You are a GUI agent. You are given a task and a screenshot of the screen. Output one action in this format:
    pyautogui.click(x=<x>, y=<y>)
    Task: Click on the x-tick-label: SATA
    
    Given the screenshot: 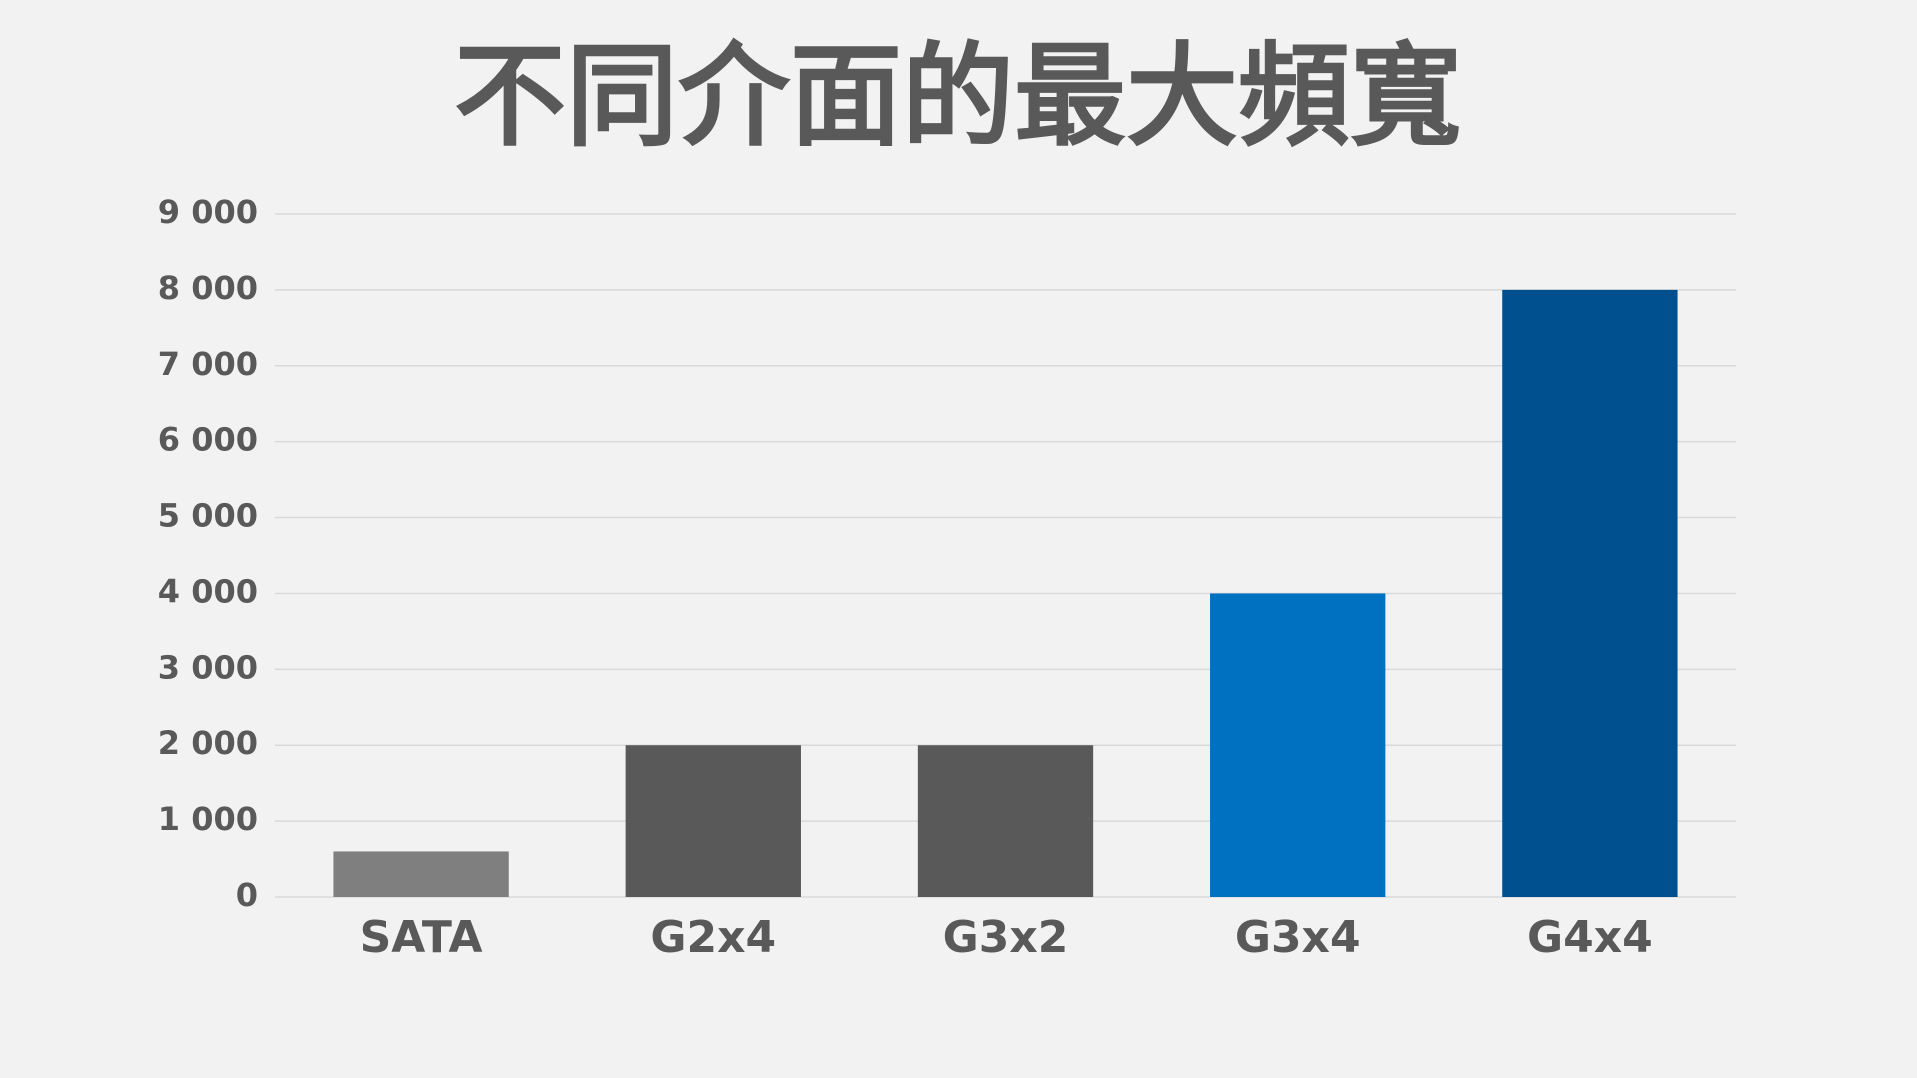 What is the action you would take?
    pyautogui.click(x=421, y=937)
    